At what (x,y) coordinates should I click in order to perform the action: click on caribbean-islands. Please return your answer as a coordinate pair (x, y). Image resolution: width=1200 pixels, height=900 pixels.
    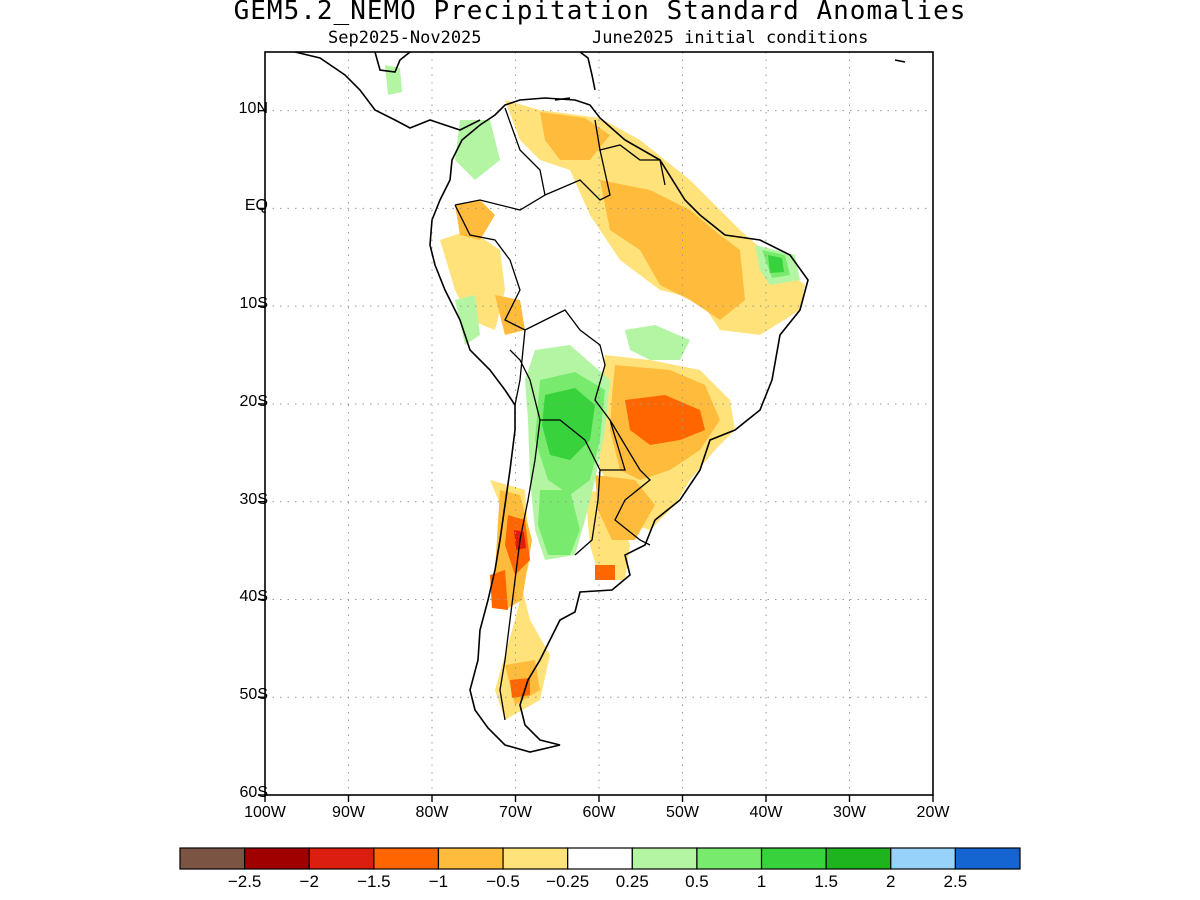
    Looking at the image, I should click on (730, 76).